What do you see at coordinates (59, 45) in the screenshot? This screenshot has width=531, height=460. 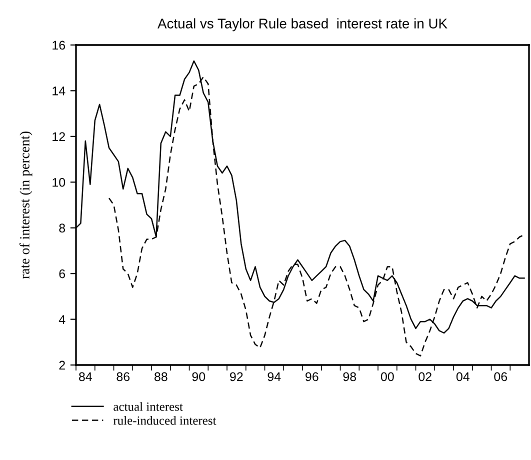 I see `y-tick-label: 16` at bounding box center [59, 45].